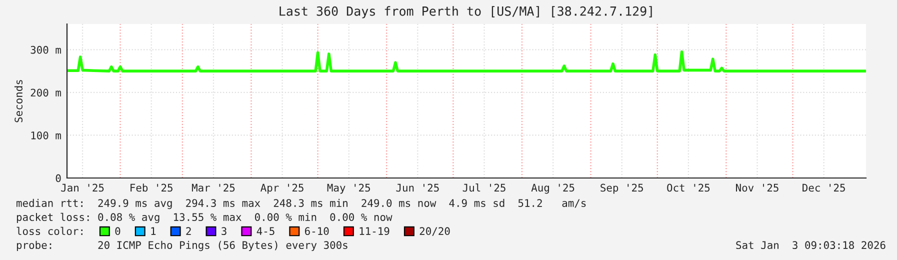  Describe the element at coordinates (301, 204) in the screenshot. I see `text: median rtt: 249.9 ms avg 294.3 ms max 248.3 ms min 249.0 ms now 4.9 ms sd 51.2 am/s` at that location.